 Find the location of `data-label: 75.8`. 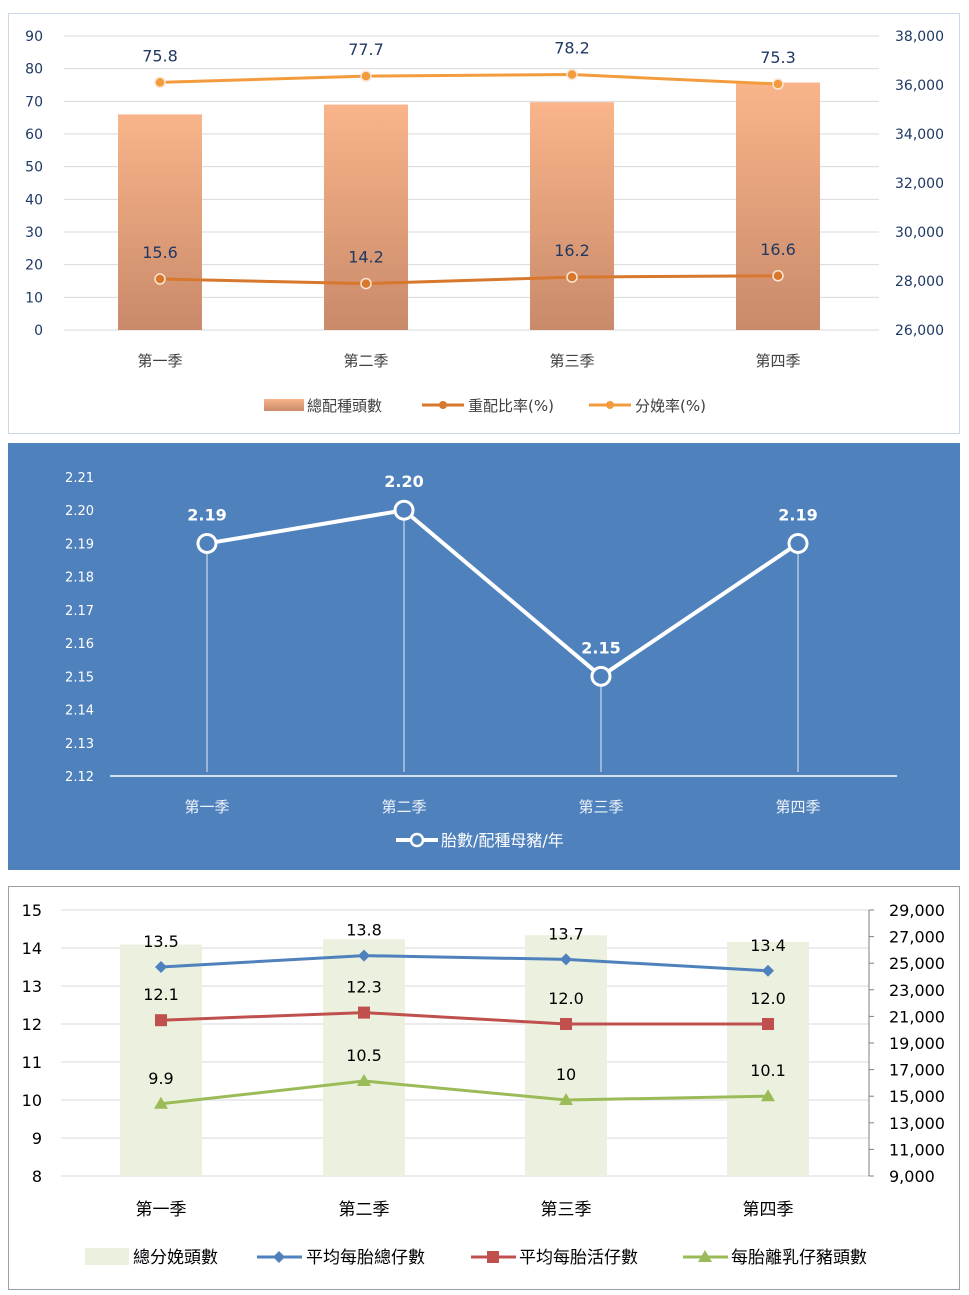

data-label: 75.8 is located at coordinates (160, 55).